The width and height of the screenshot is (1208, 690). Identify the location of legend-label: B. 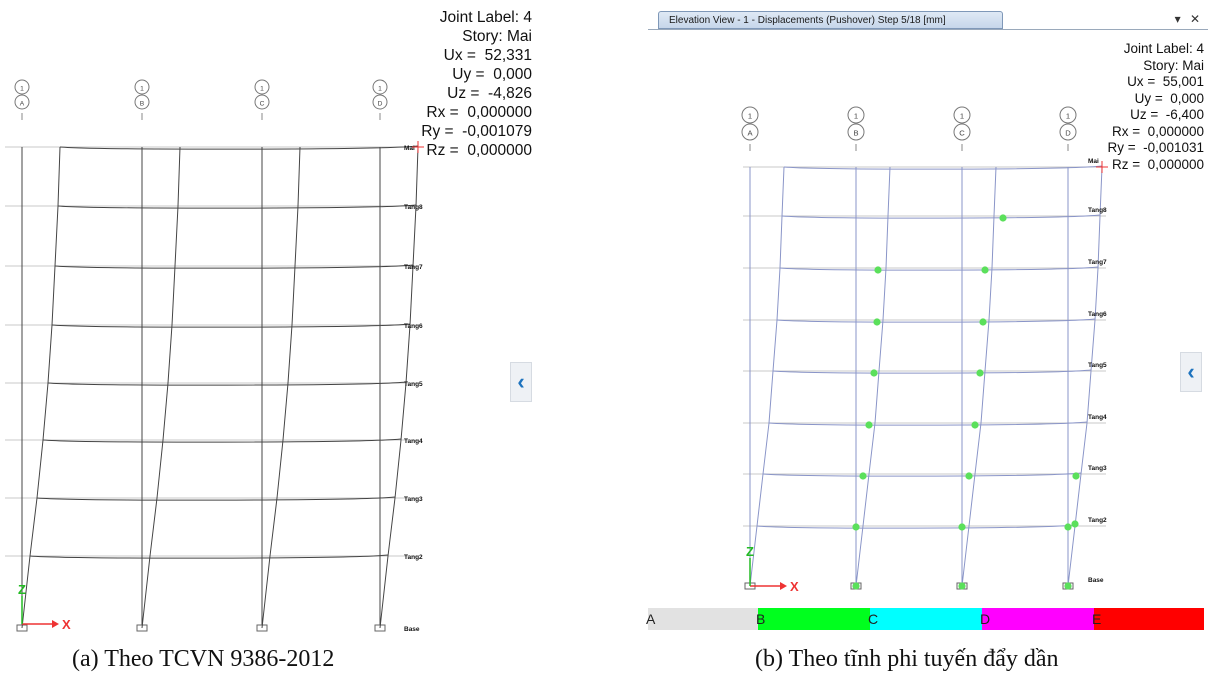
(761, 619).